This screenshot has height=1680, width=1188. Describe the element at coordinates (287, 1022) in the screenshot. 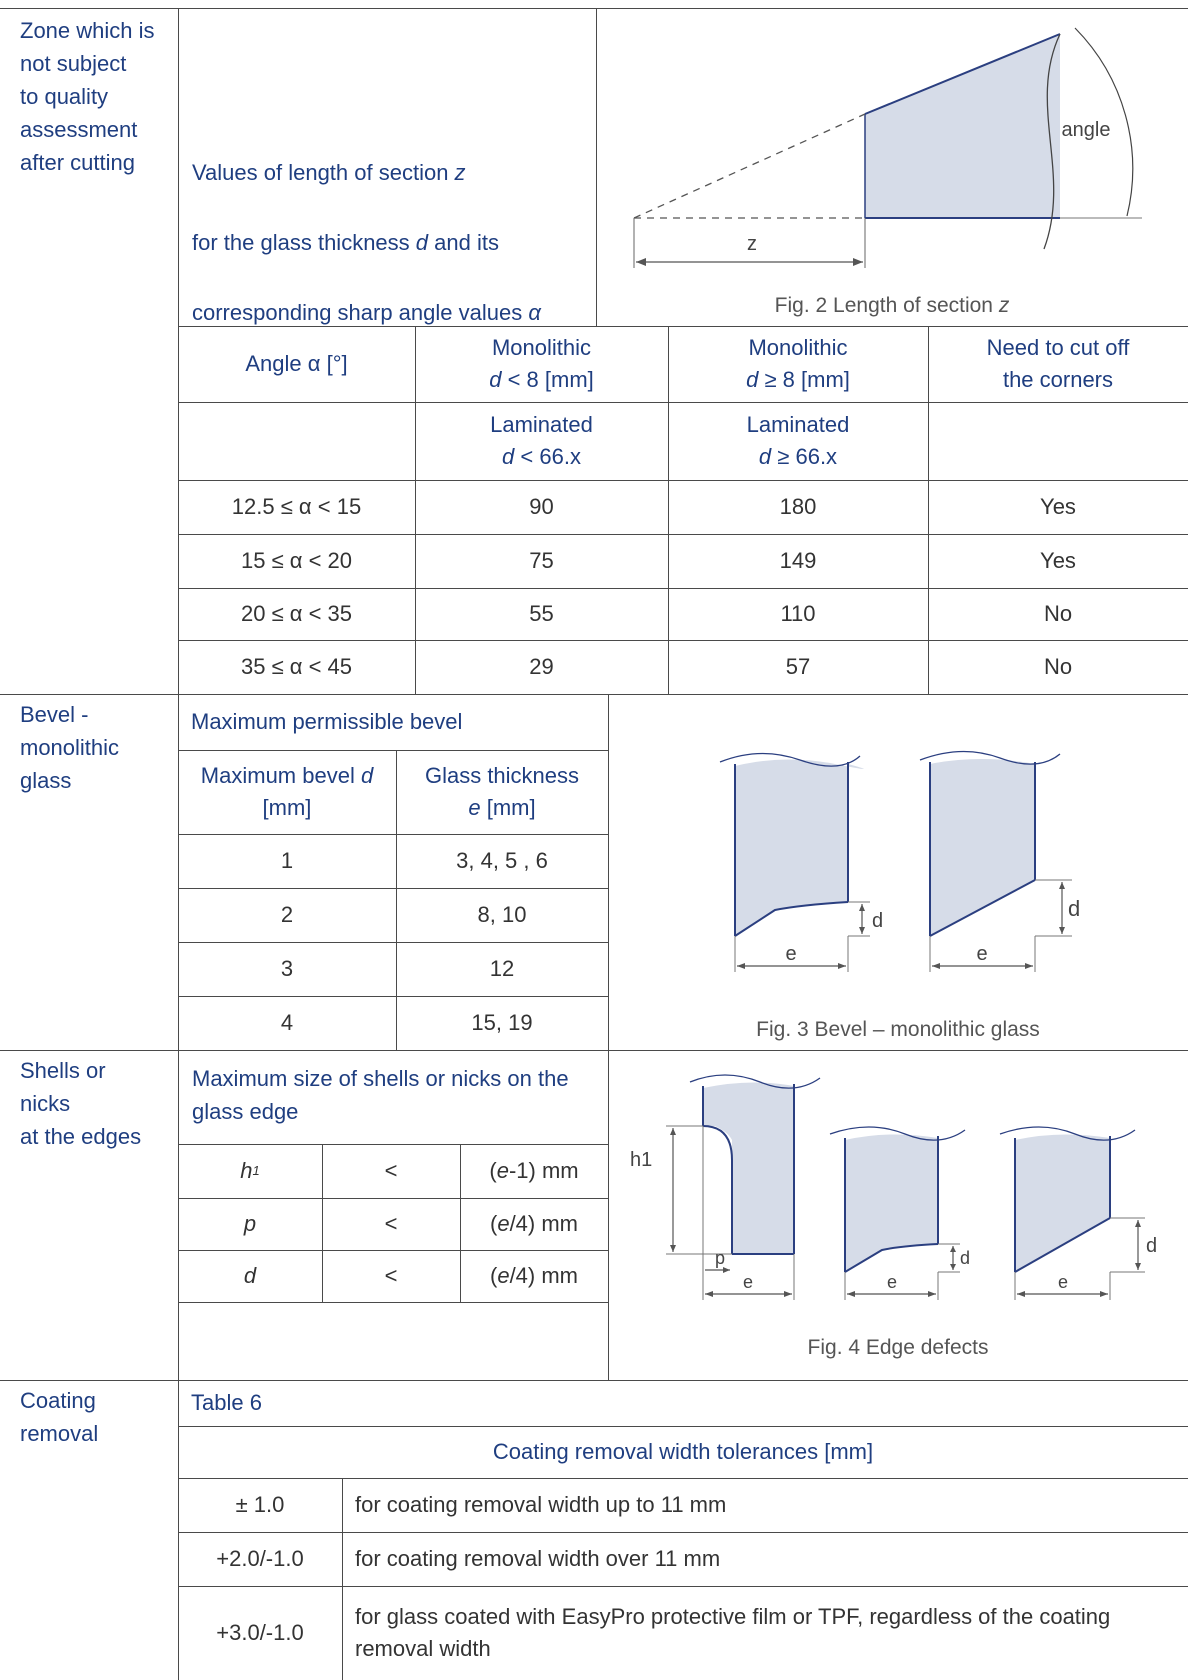

I see `cell-bevel: 4` at that location.